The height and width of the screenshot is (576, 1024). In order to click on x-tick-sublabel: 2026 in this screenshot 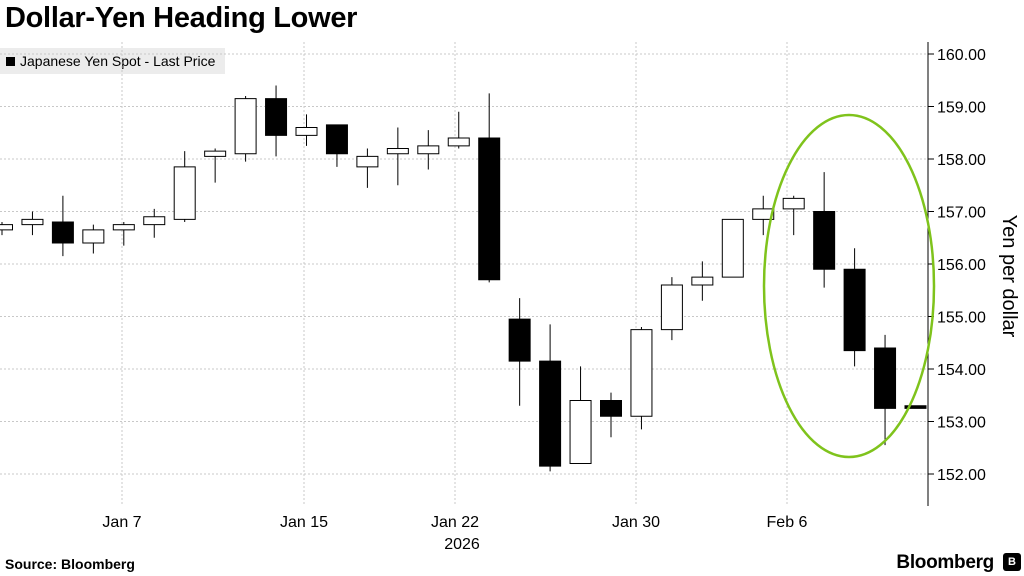, I will do `click(462, 544)`.